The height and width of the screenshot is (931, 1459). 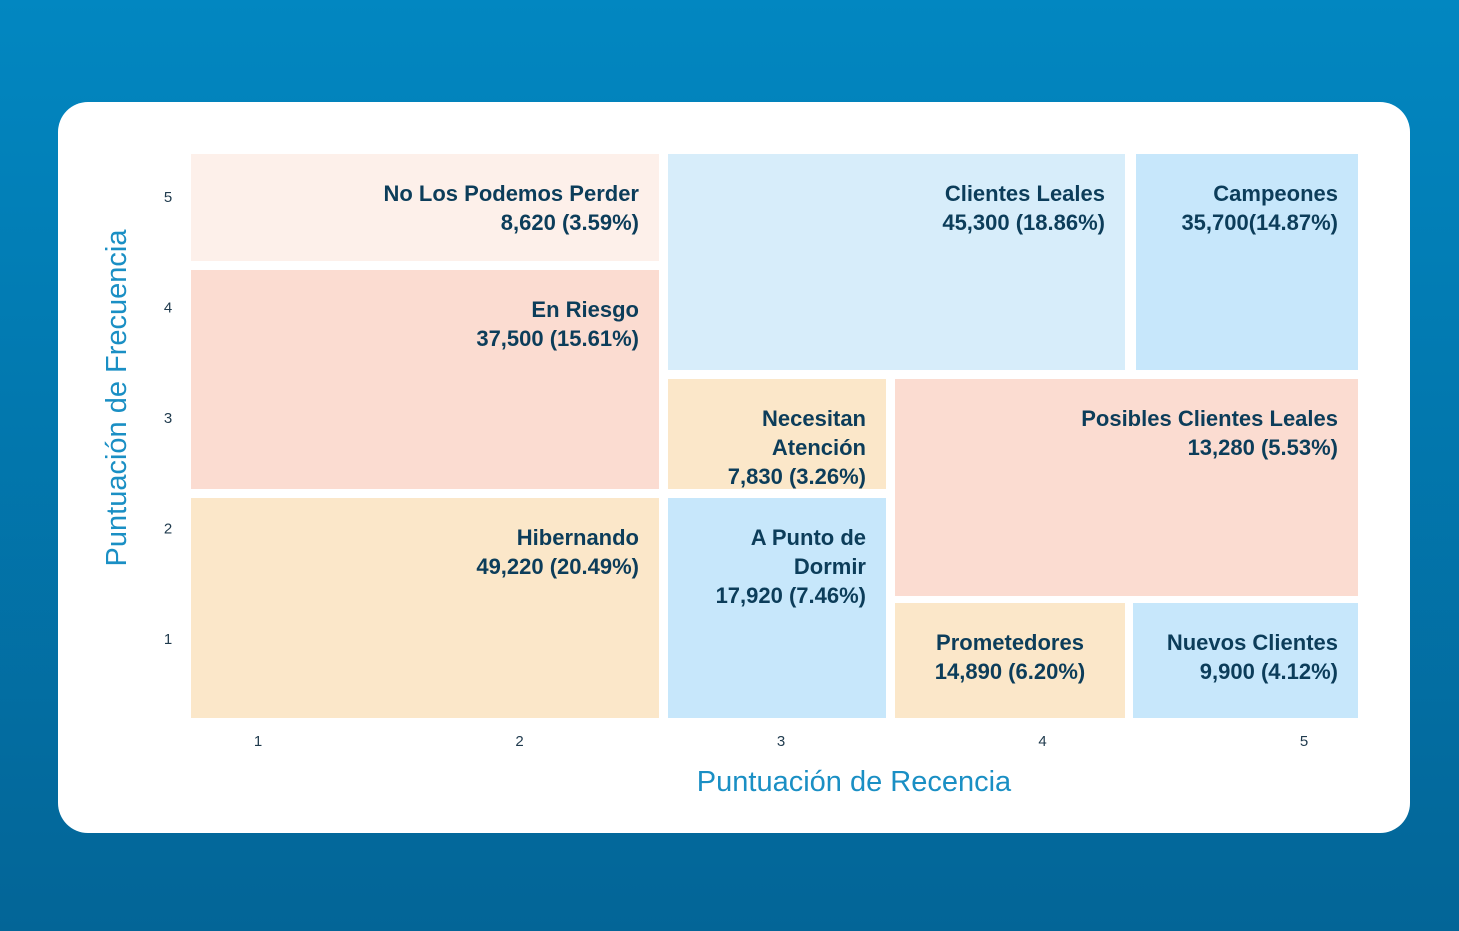 I want to click on segment-campeones: Campeones 35,700(14.87%), so click(x=1247, y=262).